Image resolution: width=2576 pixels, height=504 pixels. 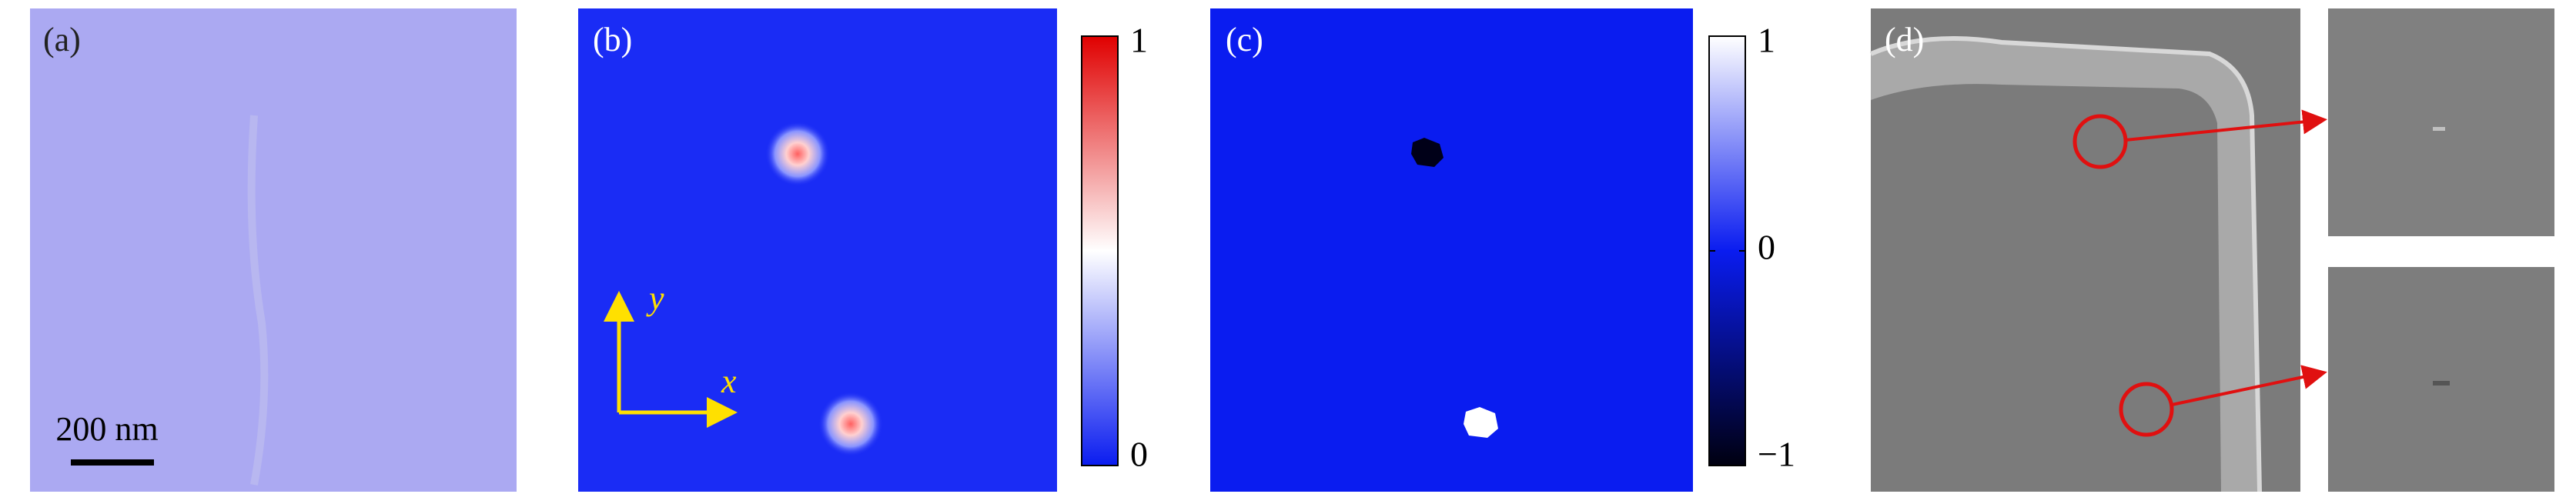 What do you see at coordinates (1905, 39) in the screenshot?
I see `panel-label: (d)` at bounding box center [1905, 39].